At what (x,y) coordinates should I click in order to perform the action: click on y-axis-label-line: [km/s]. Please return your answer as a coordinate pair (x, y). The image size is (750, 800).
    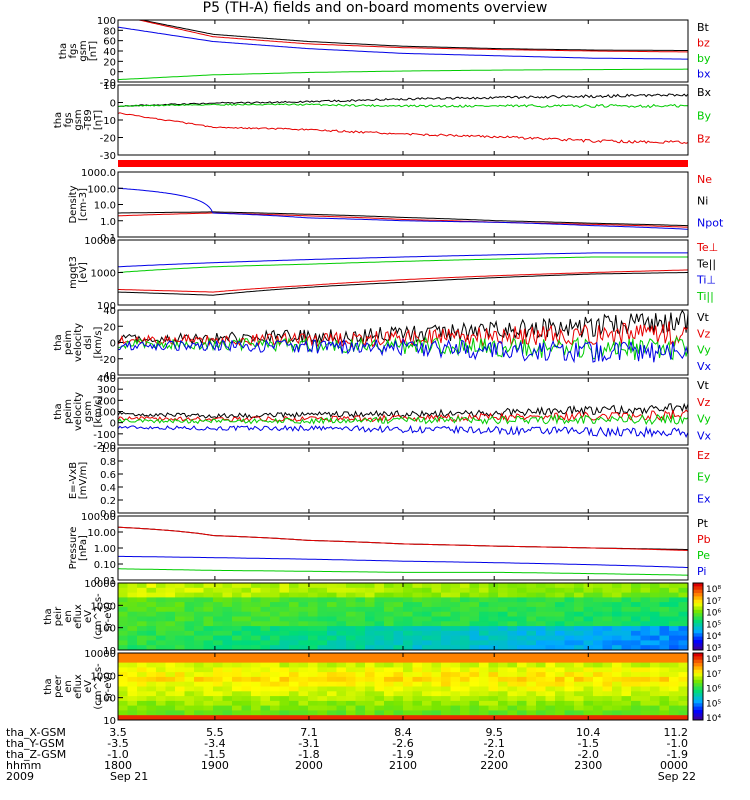
    Looking at the image, I should click on (98, 342).